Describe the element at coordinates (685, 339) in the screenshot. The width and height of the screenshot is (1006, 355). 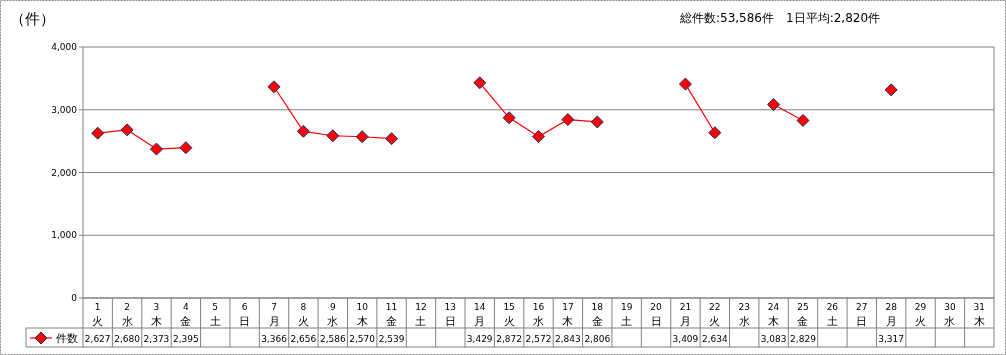
I see `data-label: 3,409` at that location.